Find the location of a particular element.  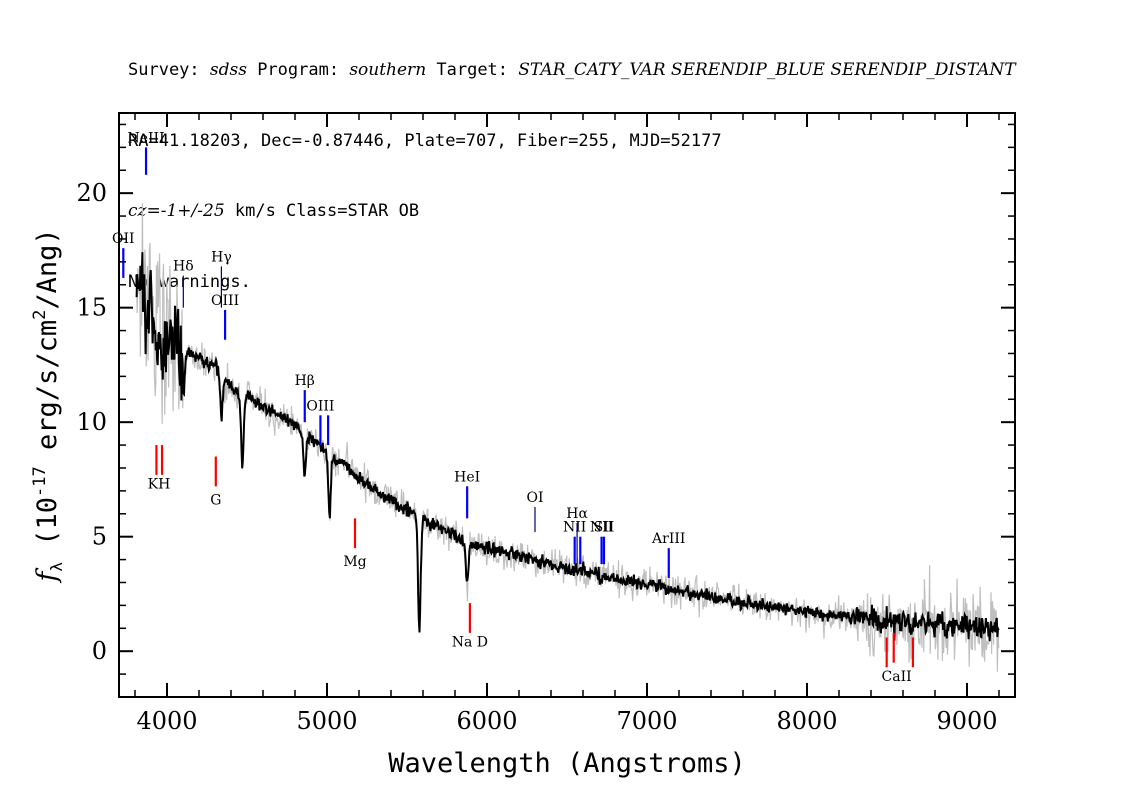

y-axis-title: fλ (10-17 erg/s/cm2/Ang) is located at coordinates (48, 405).